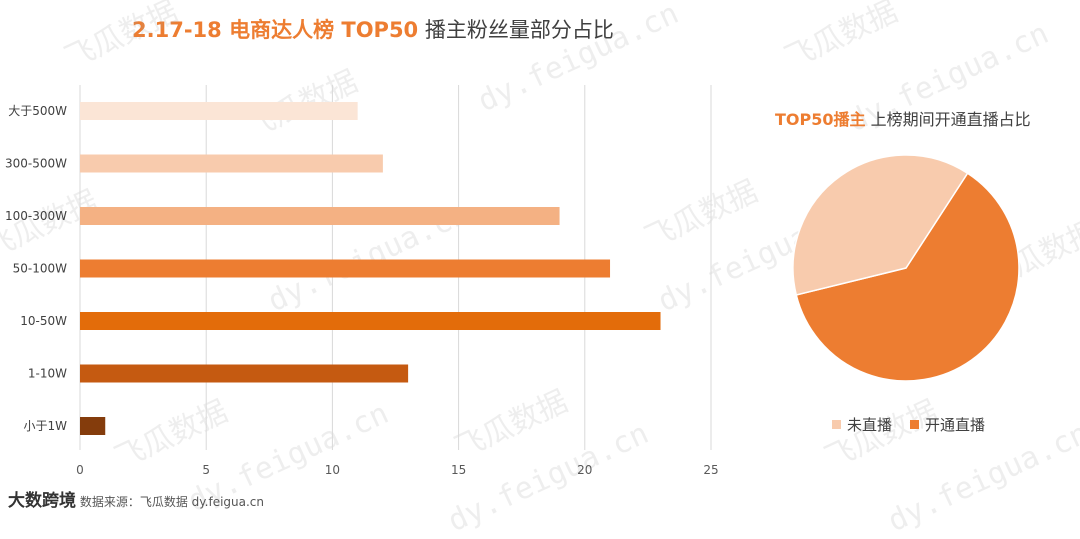 This screenshot has width=1080, height=539. I want to click on legend-item-live: 开通直播, so click(947, 424).